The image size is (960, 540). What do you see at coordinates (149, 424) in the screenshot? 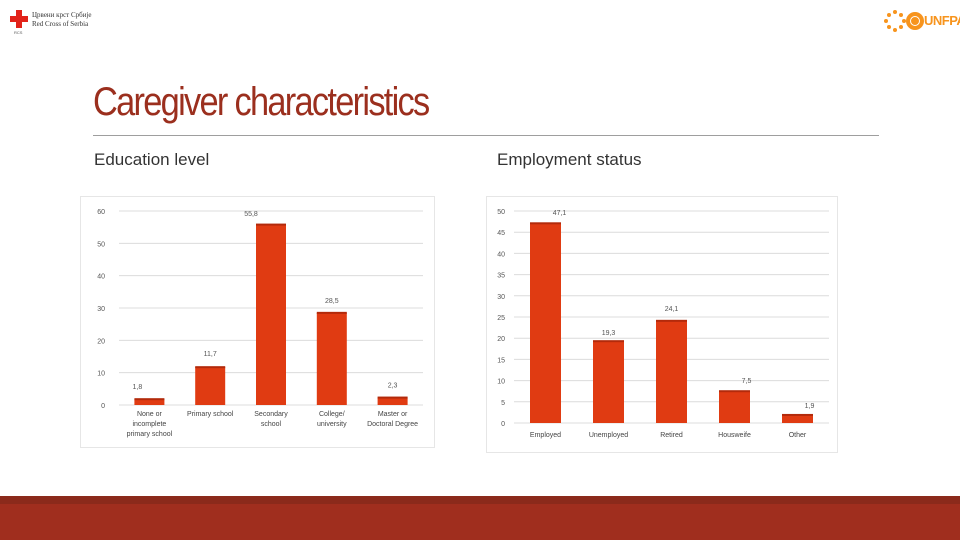
I see `edu-category-label: incomplete` at bounding box center [149, 424].